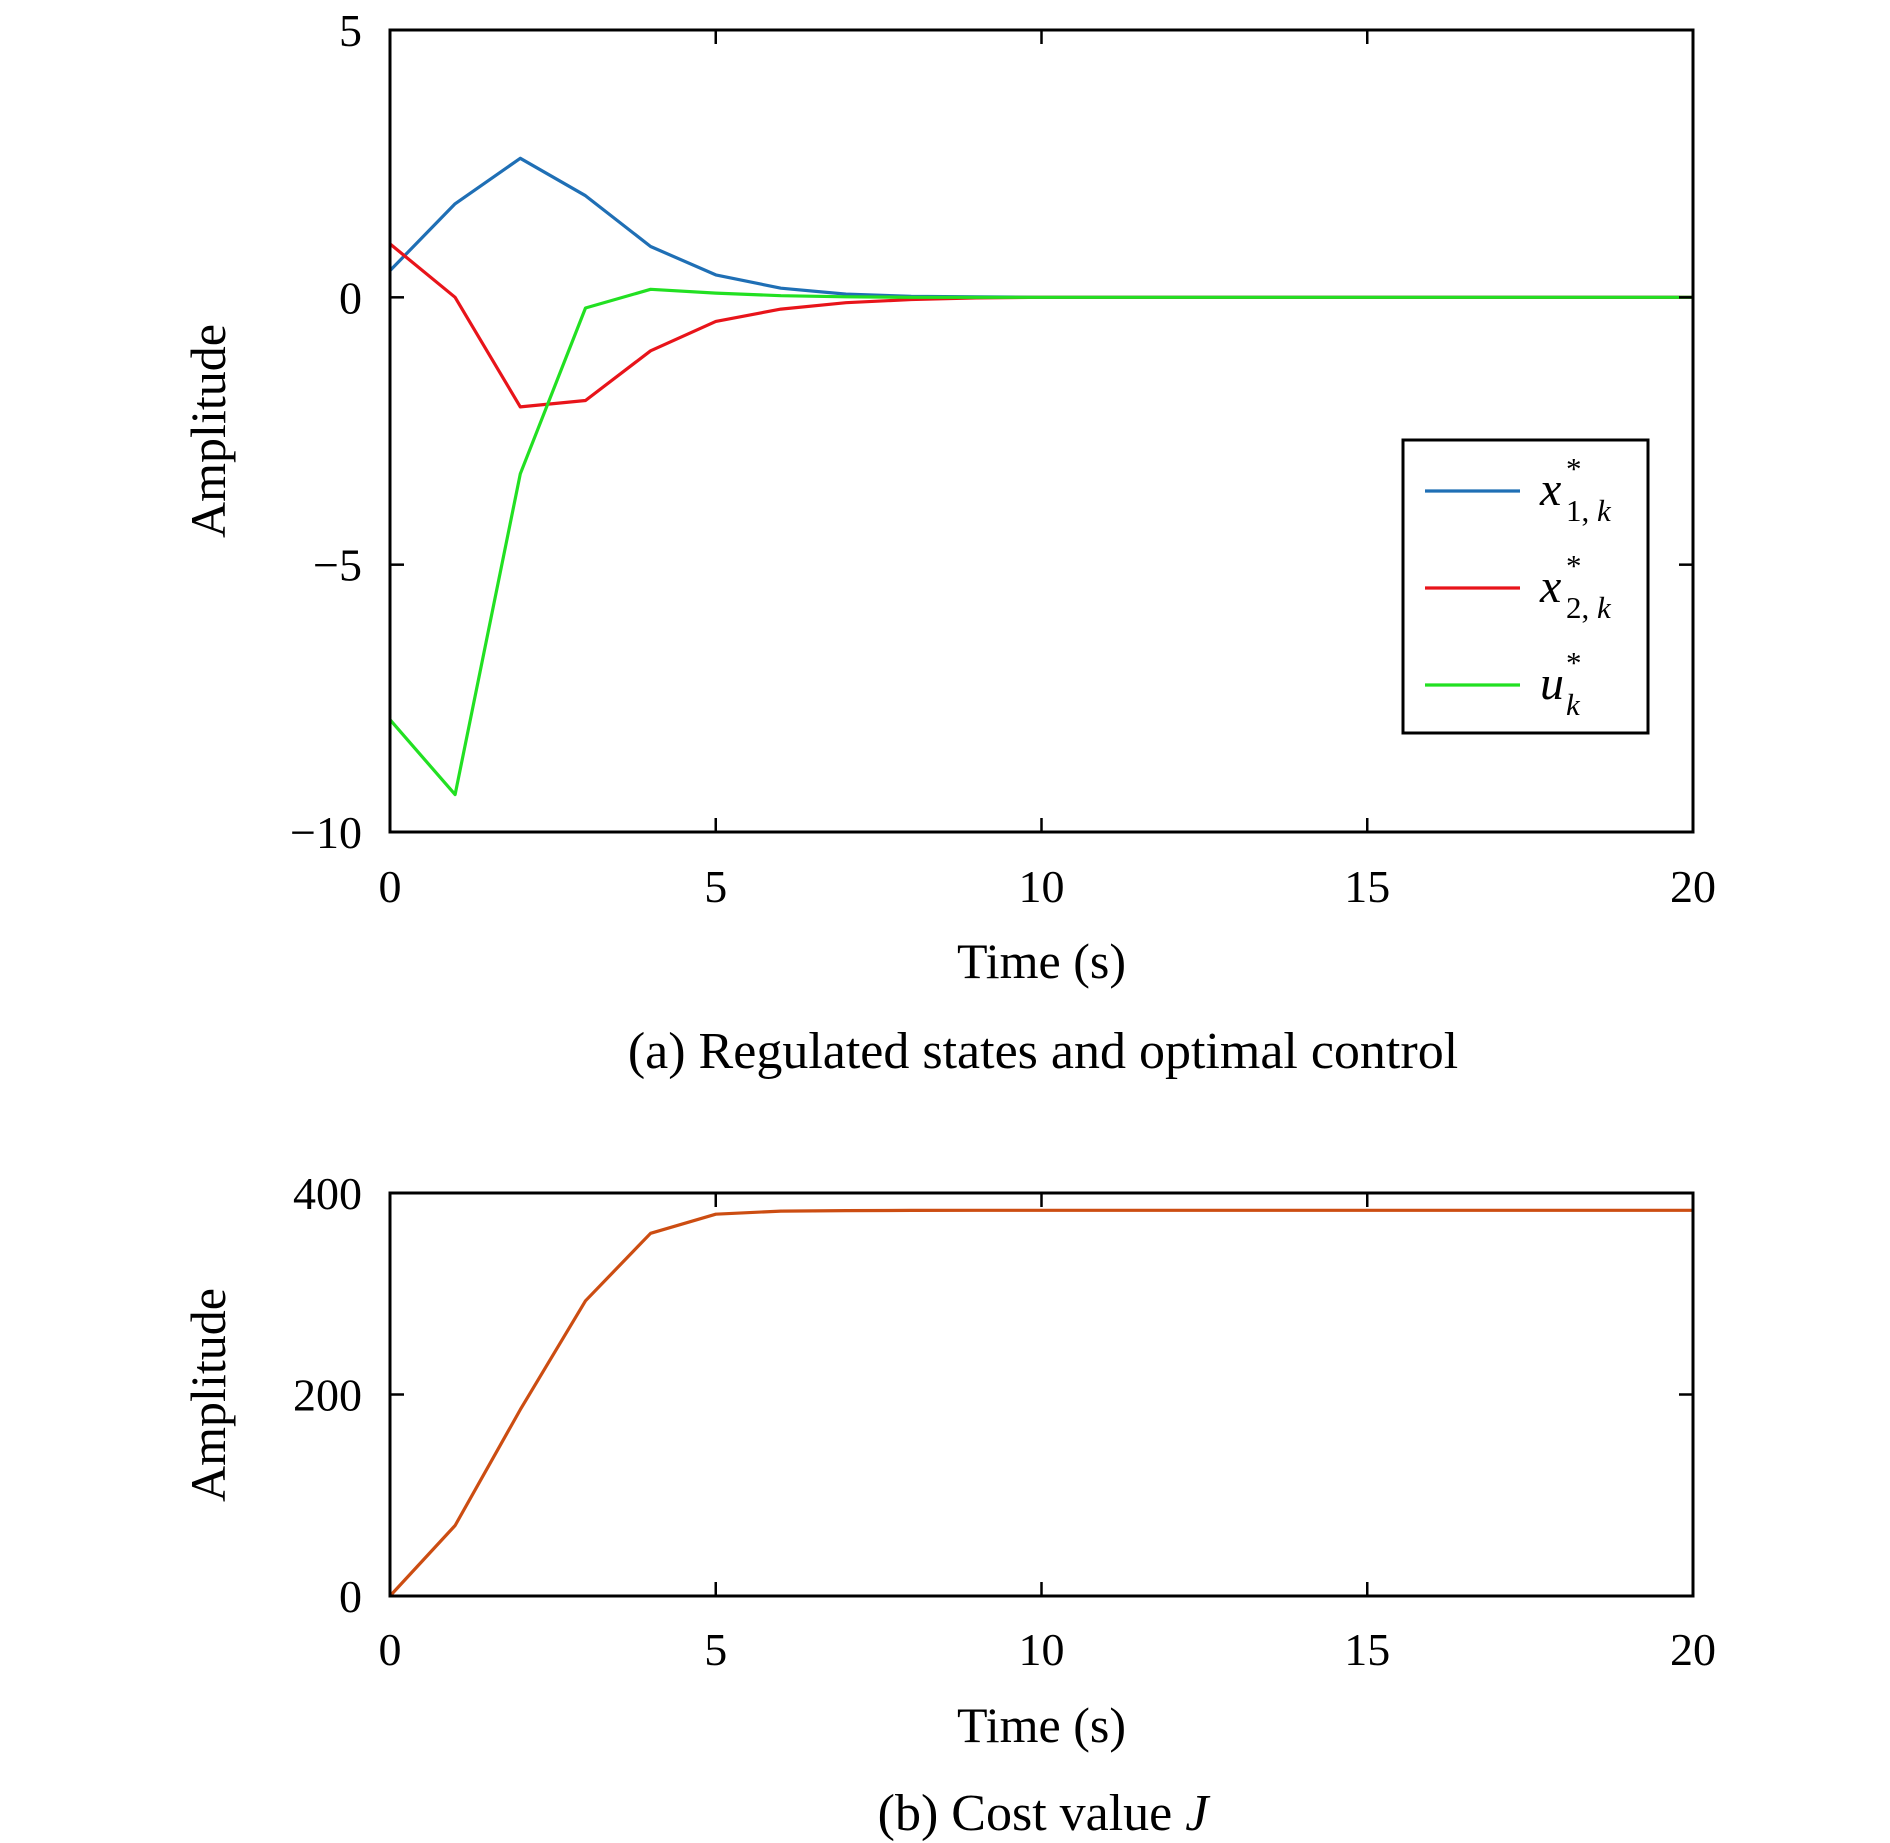  Describe the element at coordinates (1032, 1813) in the screenshot. I see `caption-text: (b) Cost value` at that location.